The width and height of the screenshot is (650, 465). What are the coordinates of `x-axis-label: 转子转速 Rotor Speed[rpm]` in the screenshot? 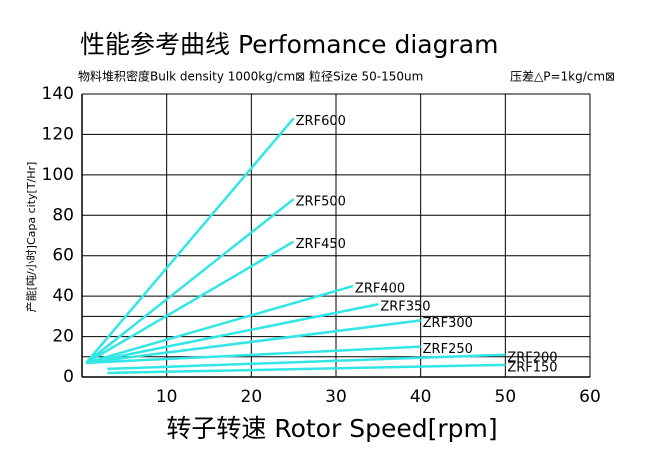 It's located at (331, 428).